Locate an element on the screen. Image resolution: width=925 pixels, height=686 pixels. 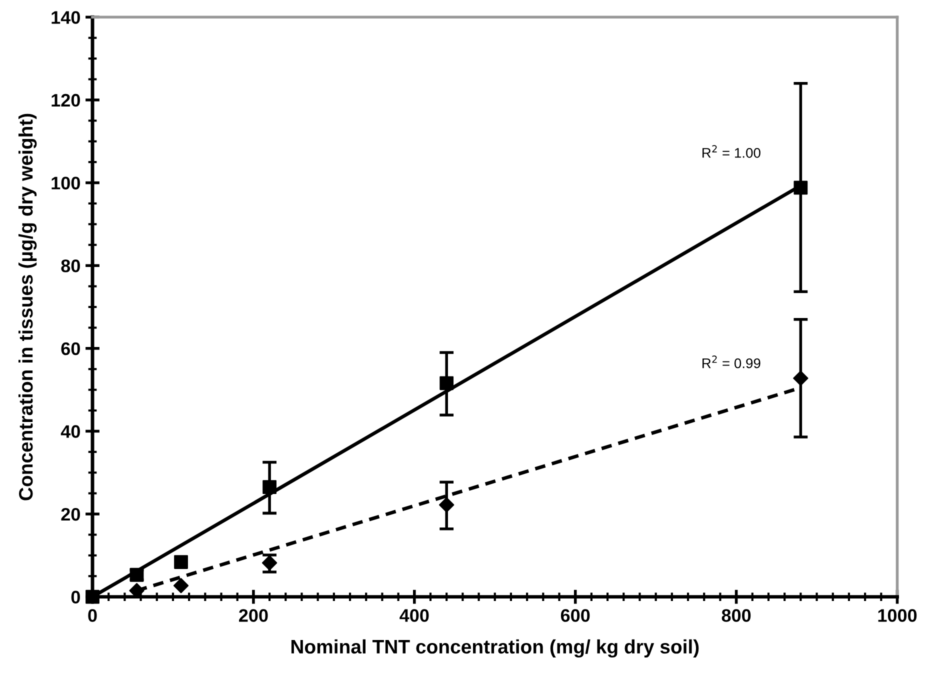
y-tick-label: 0 is located at coordinates (75, 597).